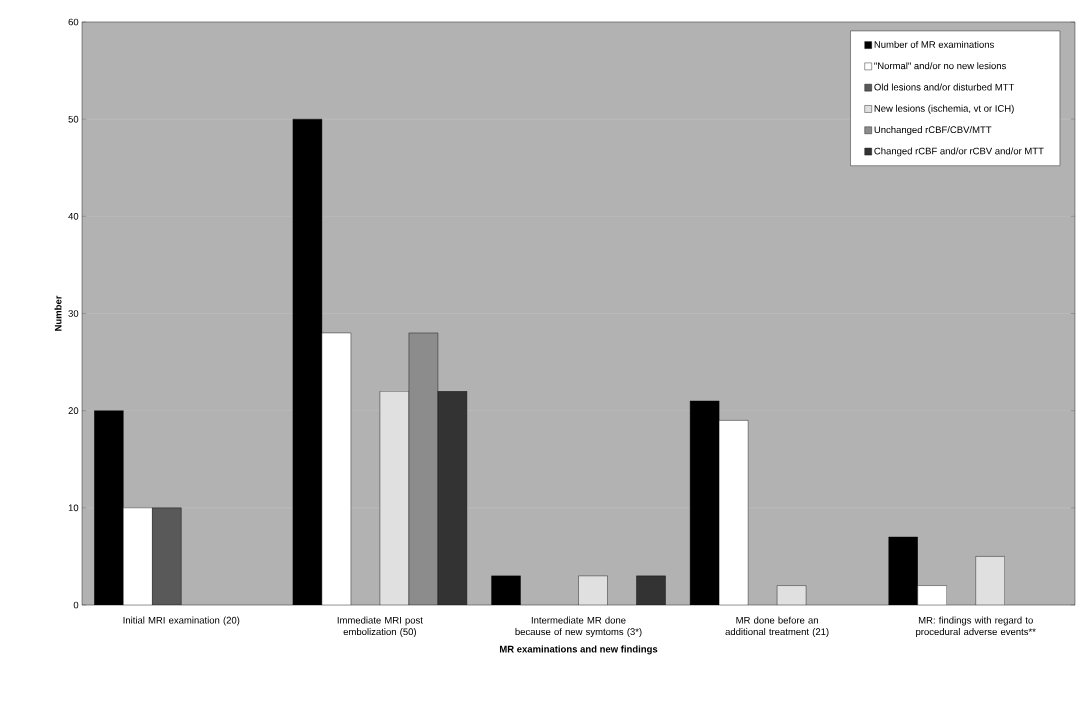 The height and width of the screenshot is (711, 1081). I want to click on y-axis-title: Number, so click(58, 313).